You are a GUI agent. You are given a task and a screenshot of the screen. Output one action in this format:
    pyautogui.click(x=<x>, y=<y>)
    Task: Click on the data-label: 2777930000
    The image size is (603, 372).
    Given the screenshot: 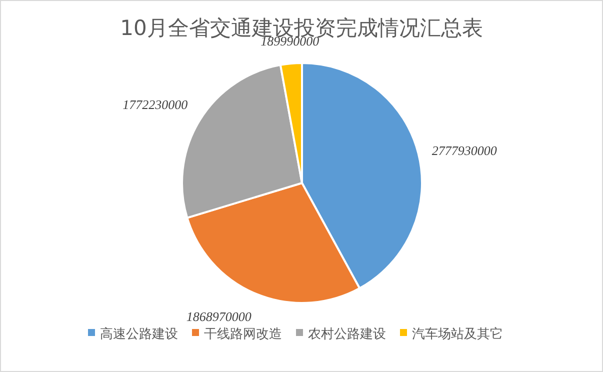 What is the action you would take?
    pyautogui.click(x=465, y=150)
    